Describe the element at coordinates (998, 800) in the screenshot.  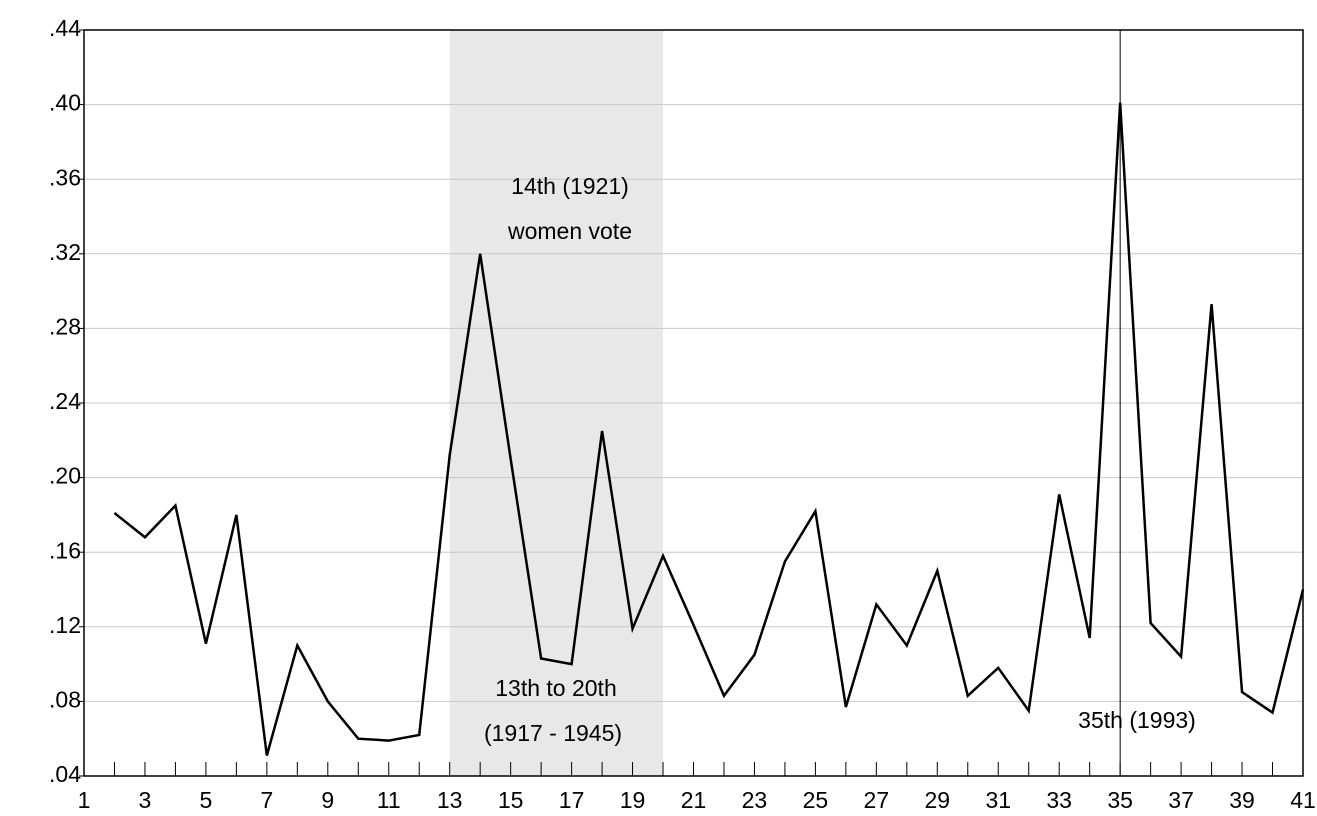
I see `x-tick-label: 31` at that location.